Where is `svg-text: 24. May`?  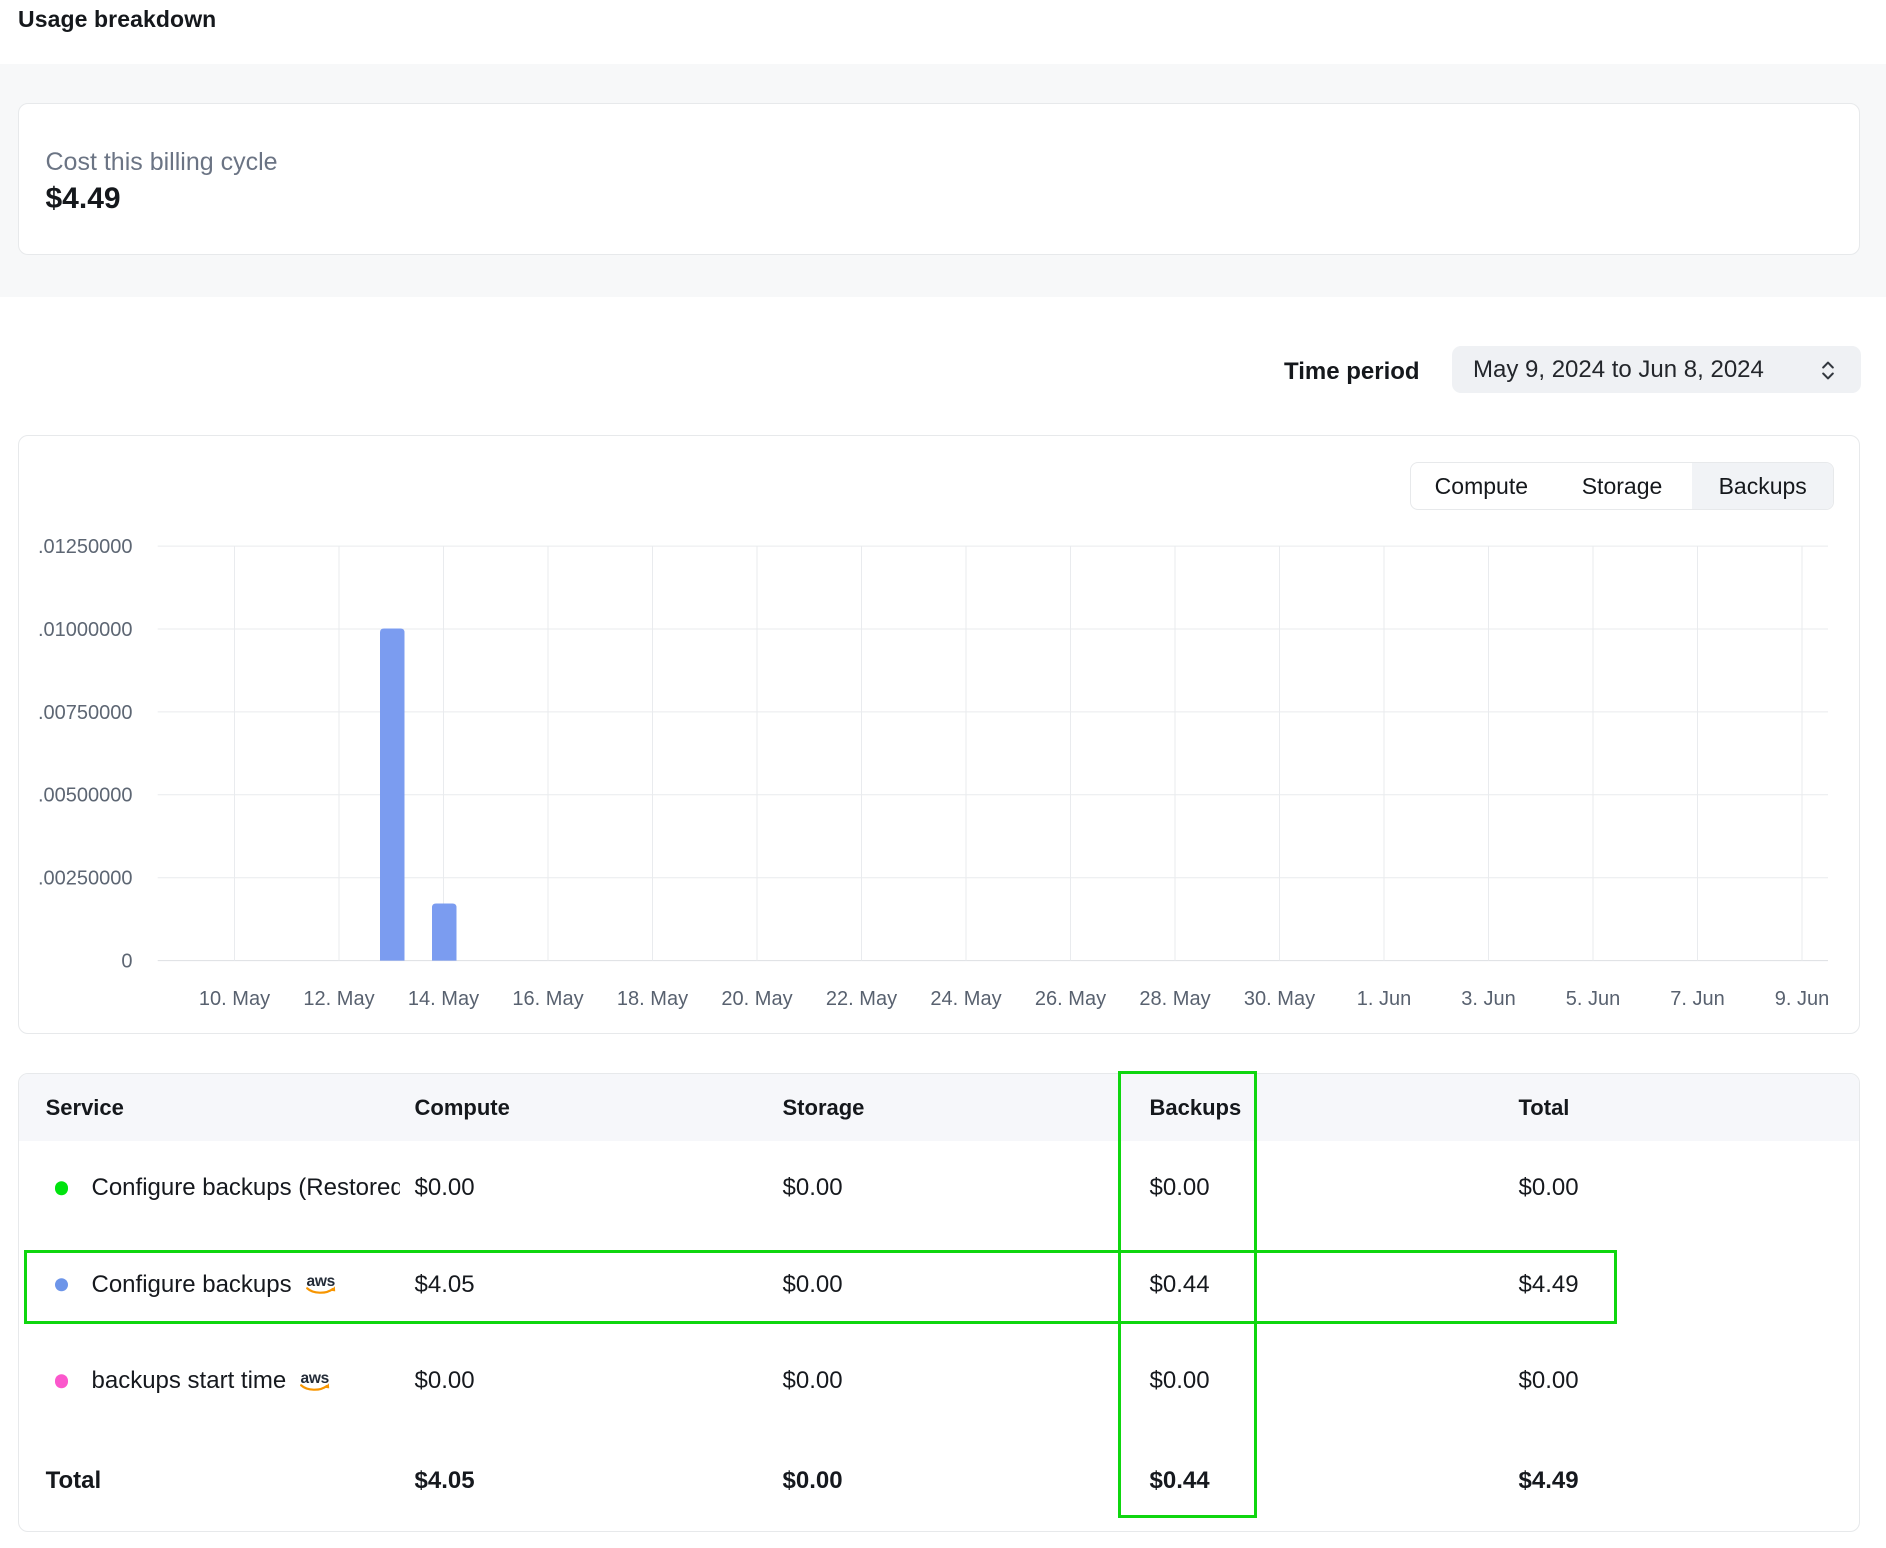 svg-text: 24. May is located at coordinates (965, 999).